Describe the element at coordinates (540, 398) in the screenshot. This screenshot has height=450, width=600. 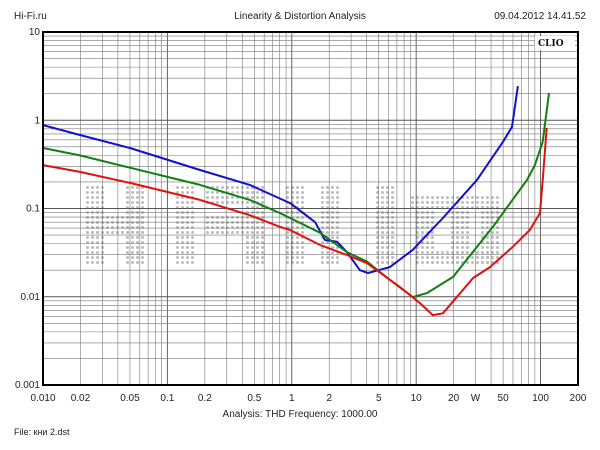
I see `x-tick-label: 100` at that location.